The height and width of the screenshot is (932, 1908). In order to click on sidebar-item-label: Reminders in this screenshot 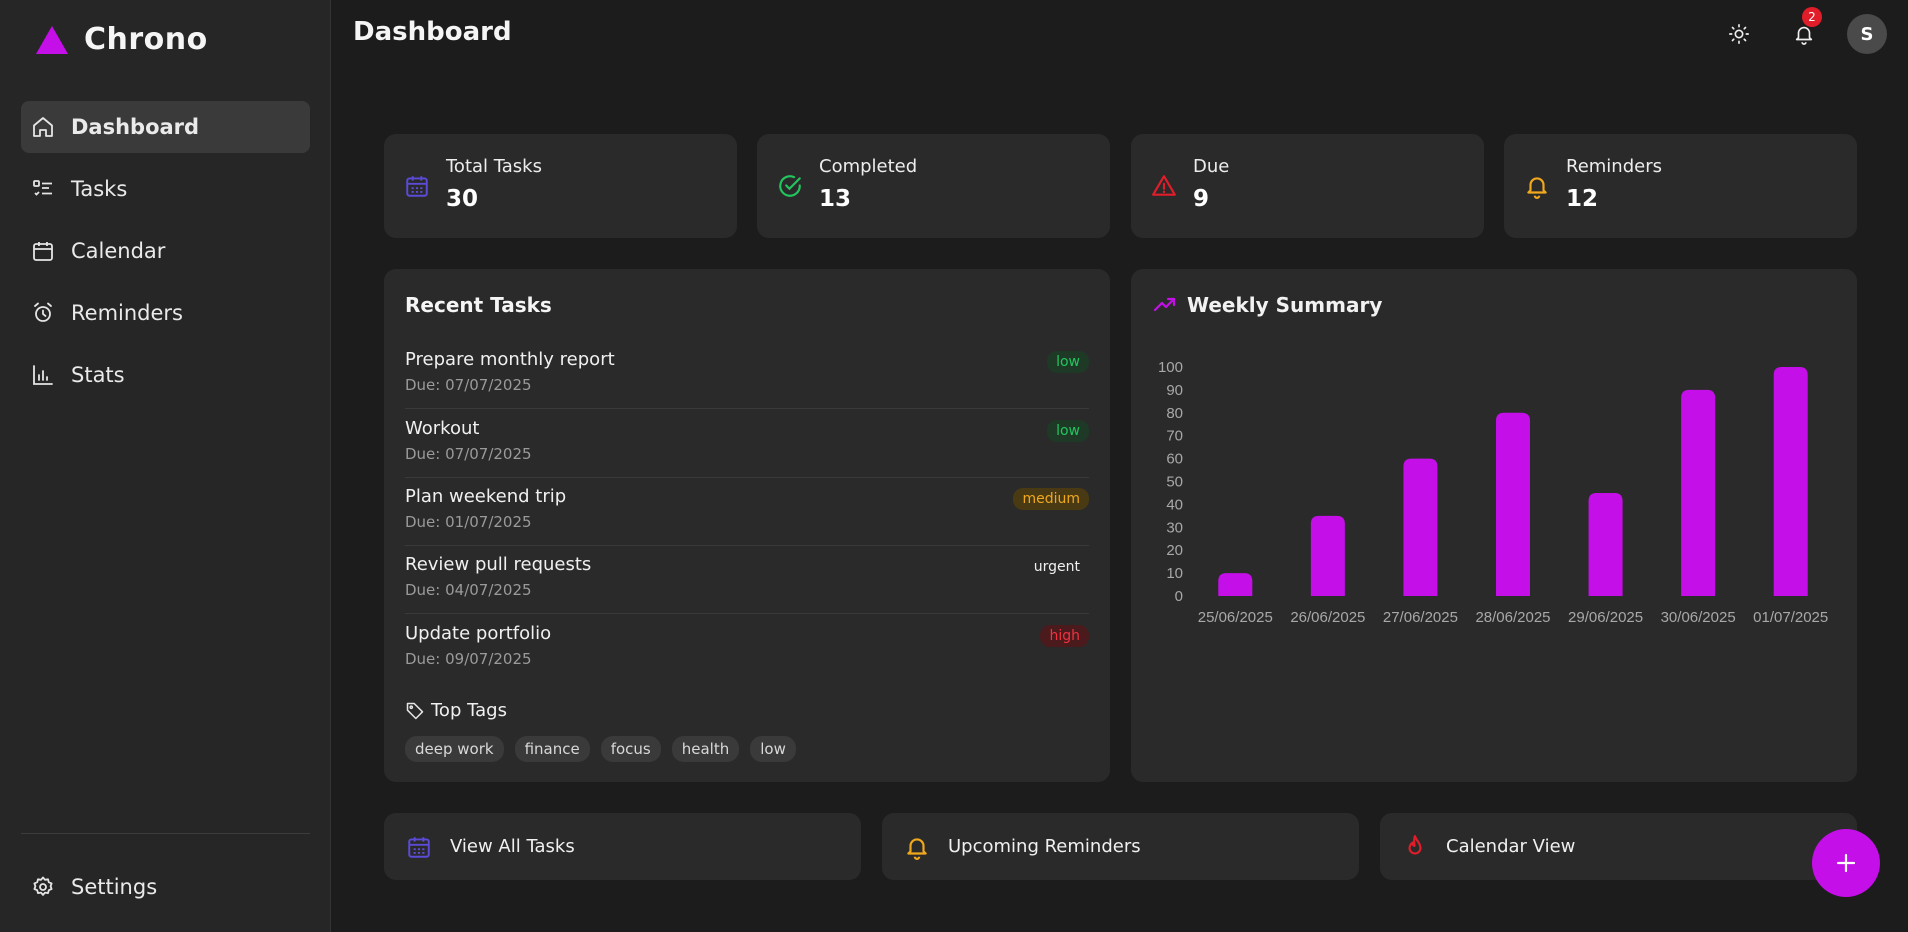, I will do `click(127, 313)`.